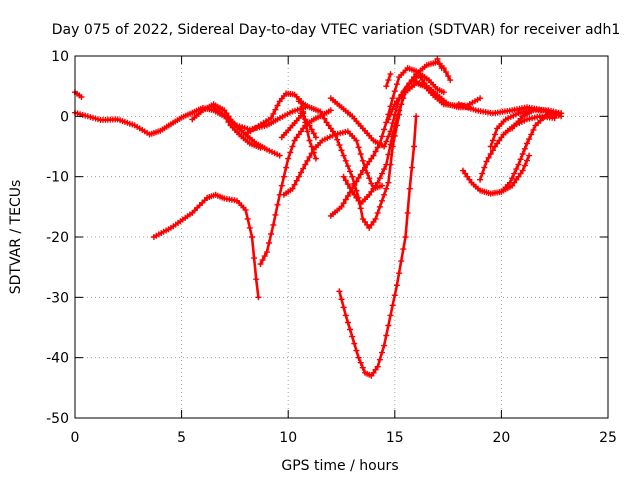 This screenshot has height=480, width=640. Describe the element at coordinates (57, 178) in the screenshot. I see `y-tick-label: -10` at that location.